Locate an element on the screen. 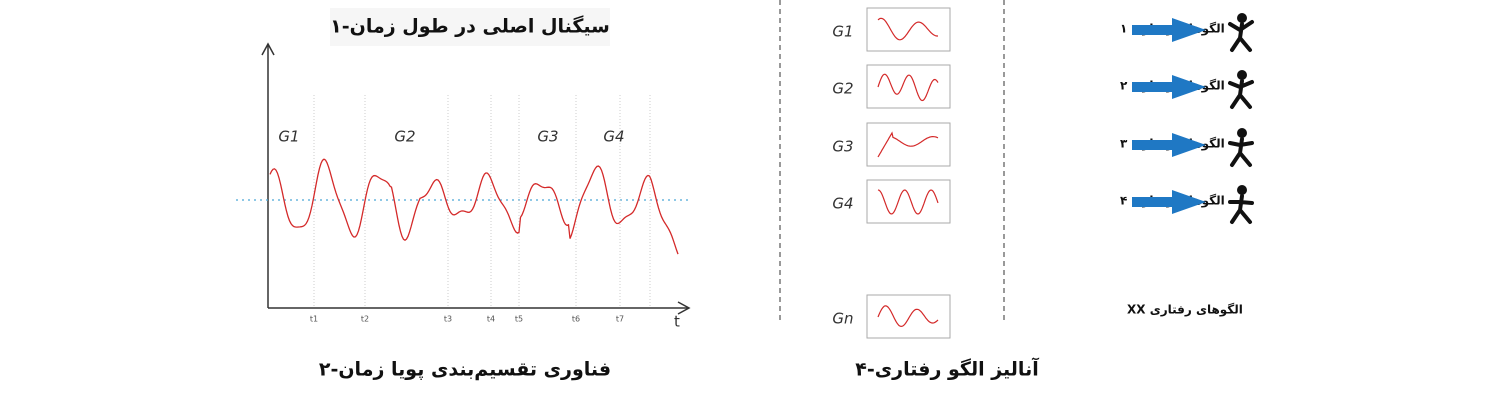 This screenshot has height=400, width=1500. time-tick: t3 is located at coordinates (448, 319).